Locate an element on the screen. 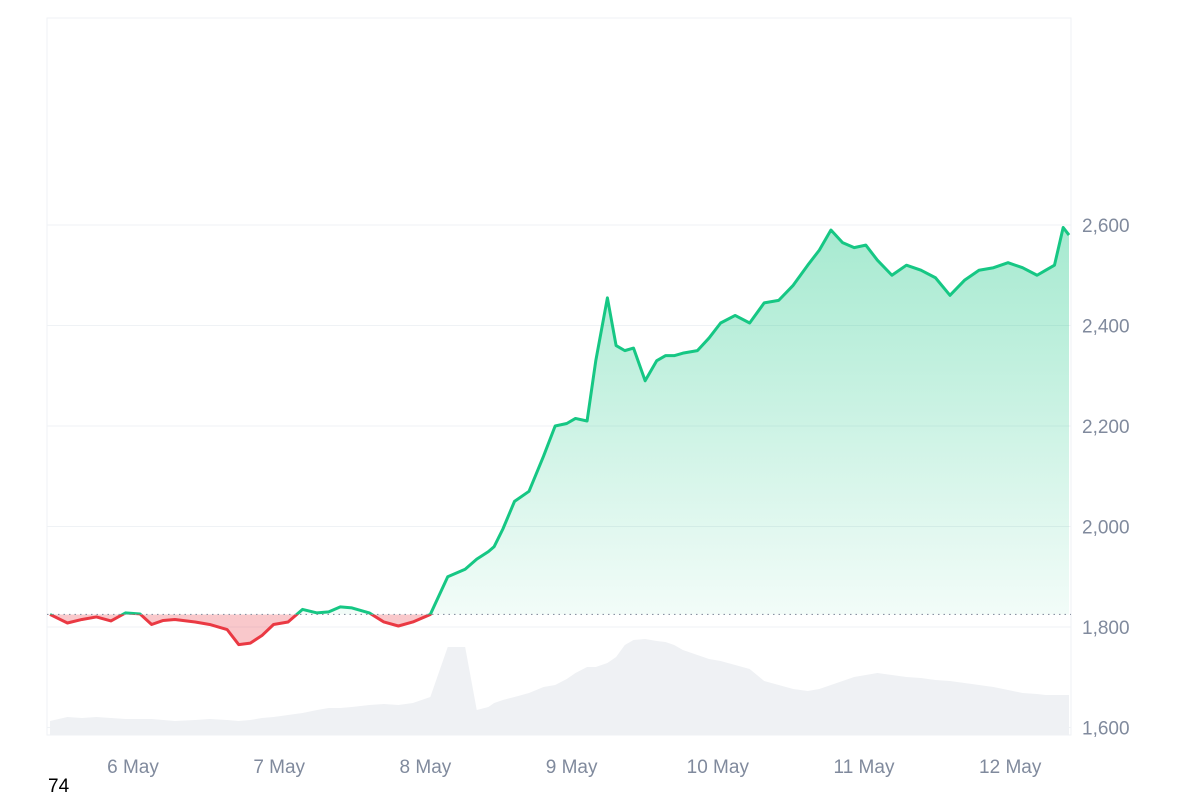 Image resolution: width=1200 pixels, height=800 pixels. x-tick-label: 11 May is located at coordinates (864, 767).